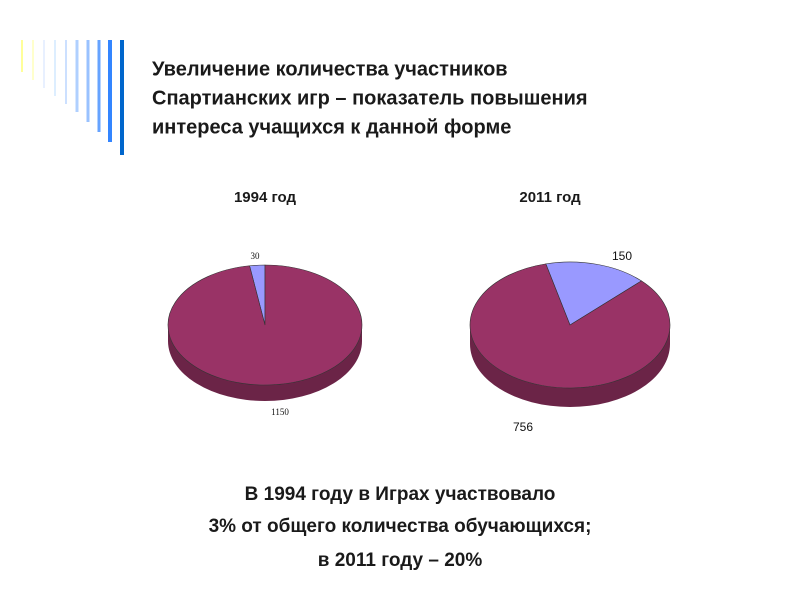  Describe the element at coordinates (256, 256) in the screenshot. I see `data-label: 30` at that location.